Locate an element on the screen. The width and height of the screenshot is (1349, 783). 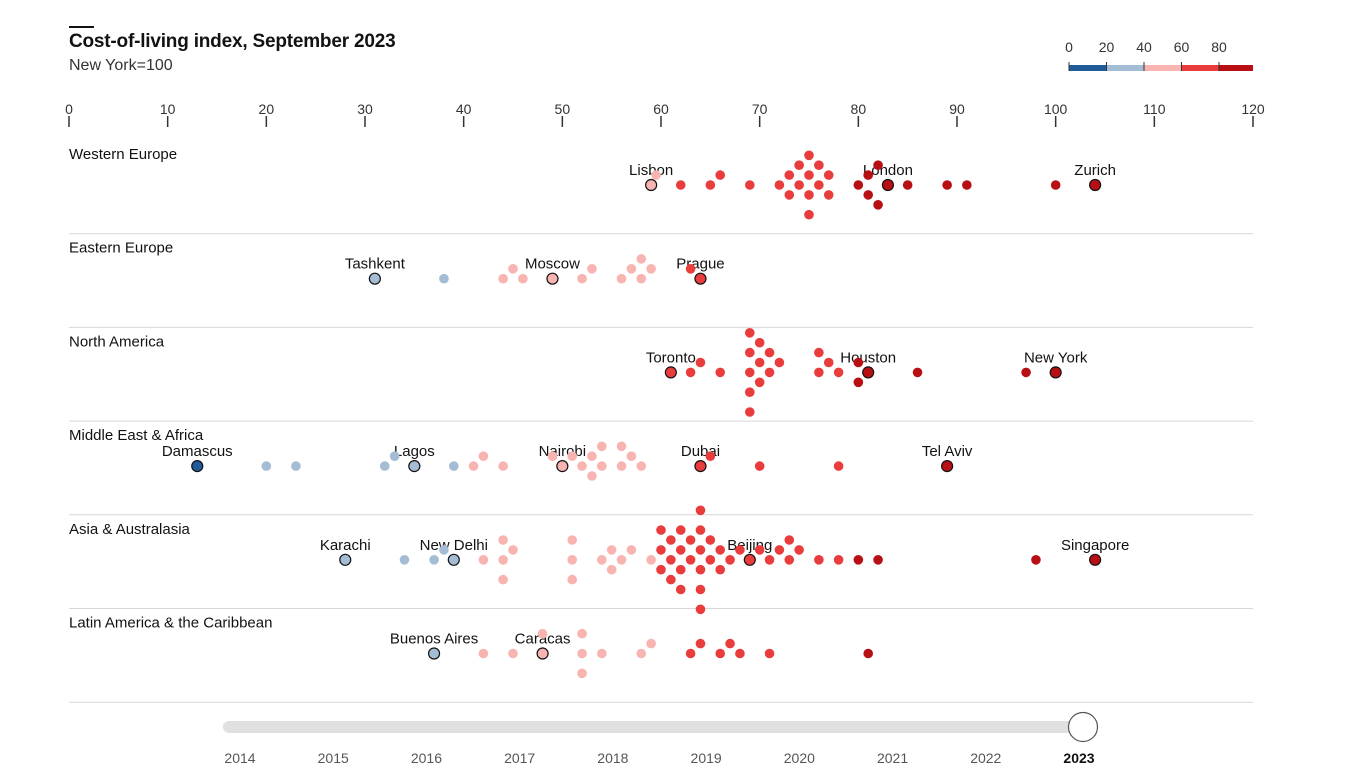
slider-handle is located at coordinates (1083, 727).